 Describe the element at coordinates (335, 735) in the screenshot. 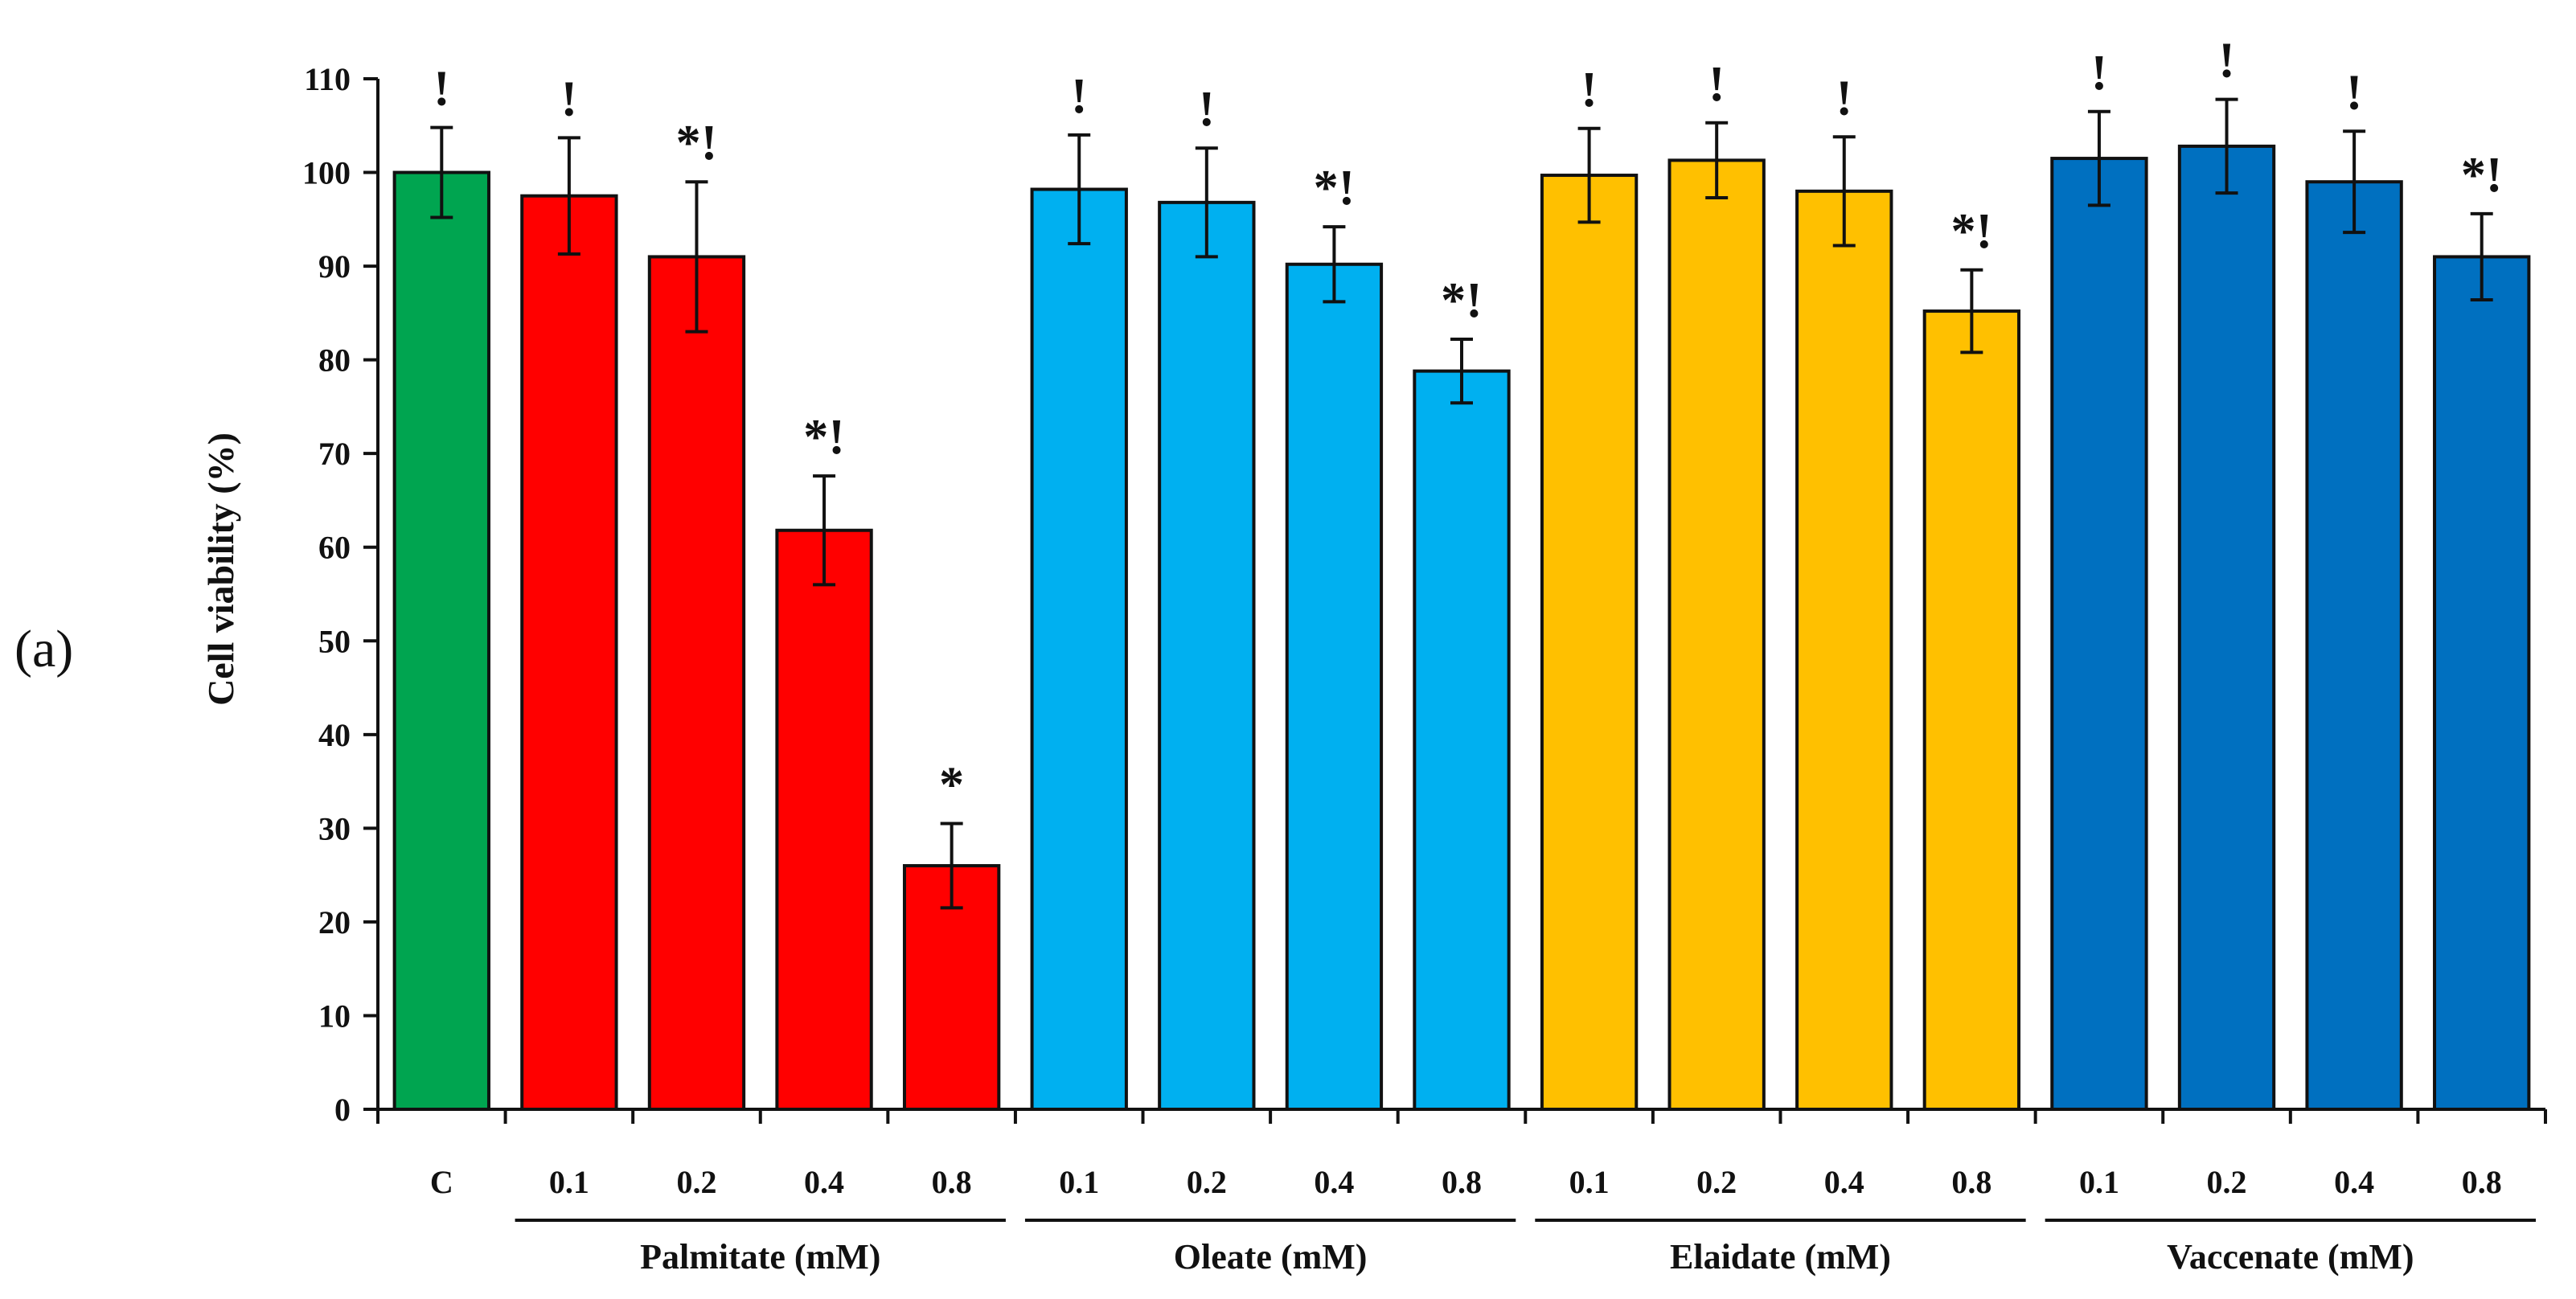

I see `y-tick-label: 40` at that location.